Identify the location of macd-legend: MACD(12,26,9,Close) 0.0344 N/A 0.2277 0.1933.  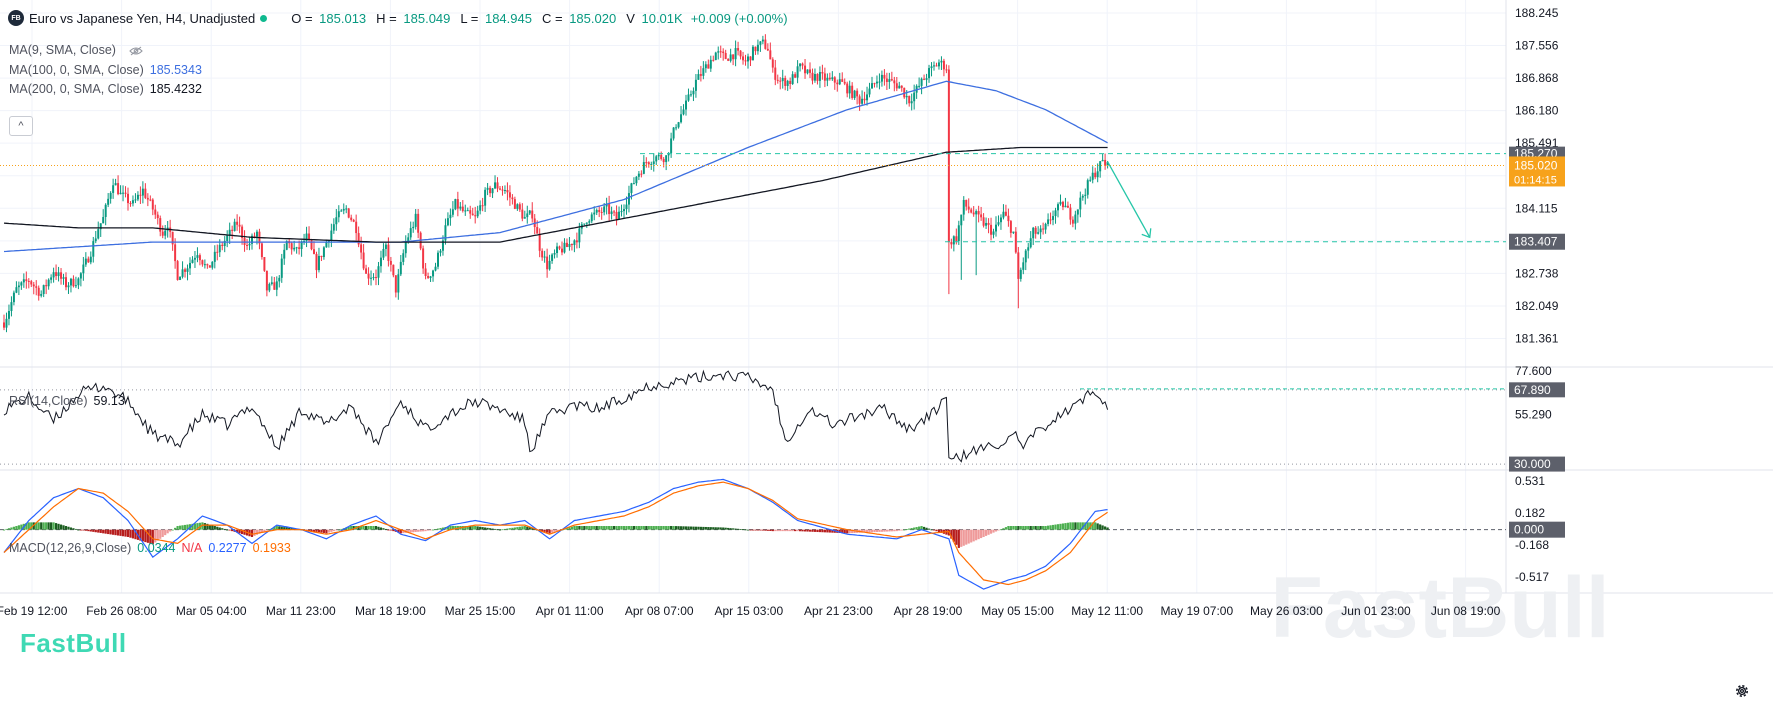
(150, 548).